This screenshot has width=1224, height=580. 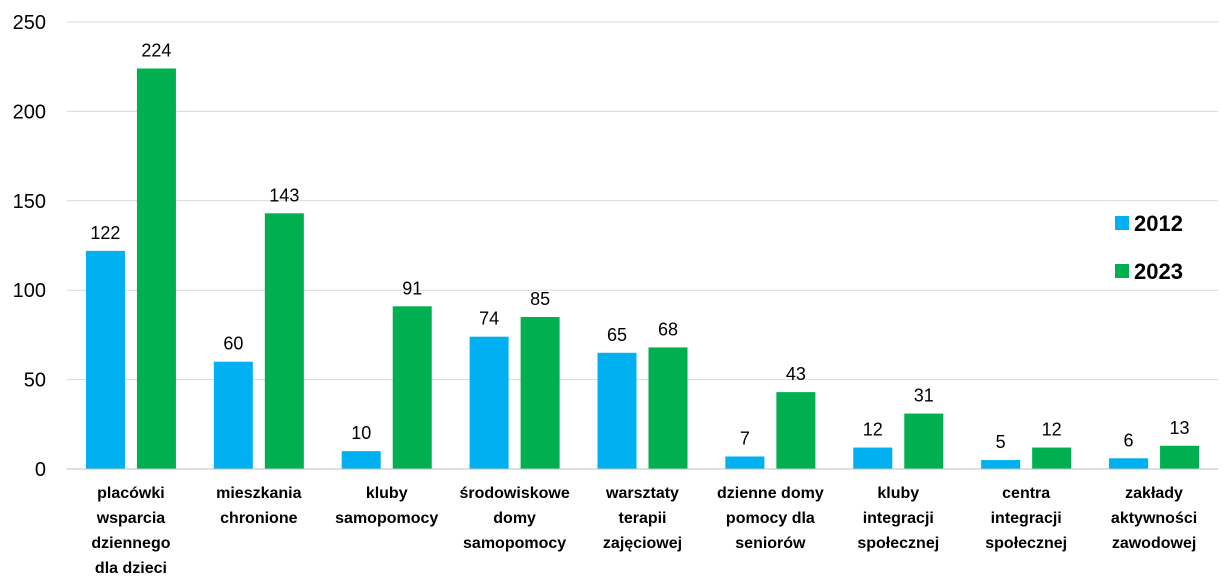 What do you see at coordinates (233, 344) in the screenshot?
I see `data-label-2012-1: 60` at bounding box center [233, 344].